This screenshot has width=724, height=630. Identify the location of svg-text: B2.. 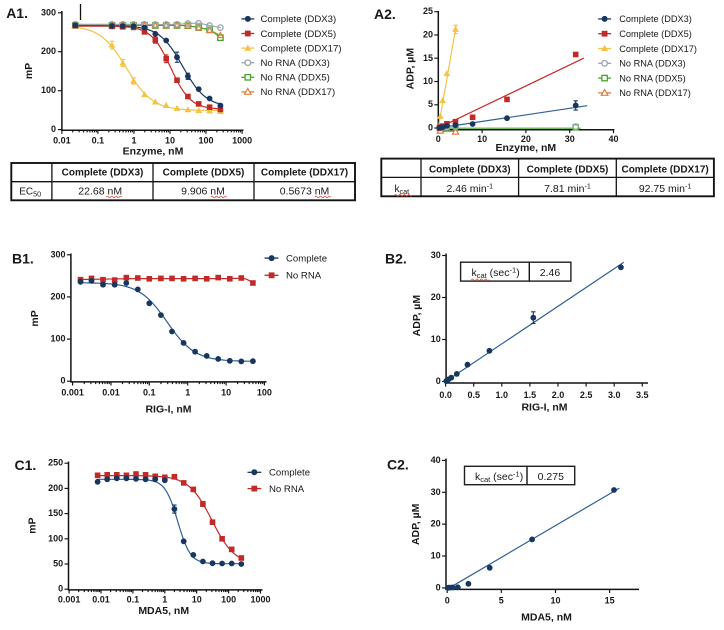
(396, 259).